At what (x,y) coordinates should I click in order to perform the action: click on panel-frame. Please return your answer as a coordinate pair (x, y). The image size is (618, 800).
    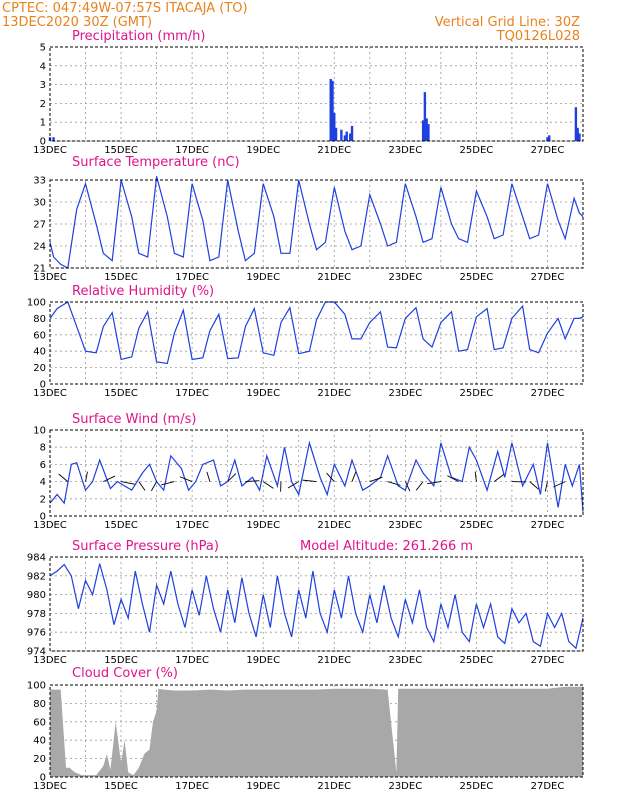
    Looking at the image, I should click on (316, 224).